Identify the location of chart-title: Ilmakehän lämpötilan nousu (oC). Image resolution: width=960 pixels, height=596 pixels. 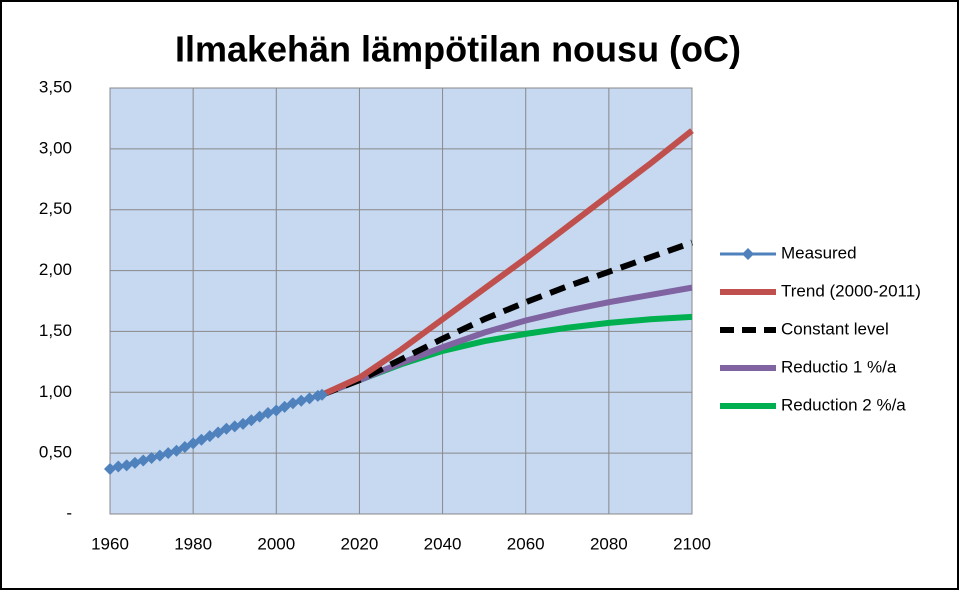
(458, 49).